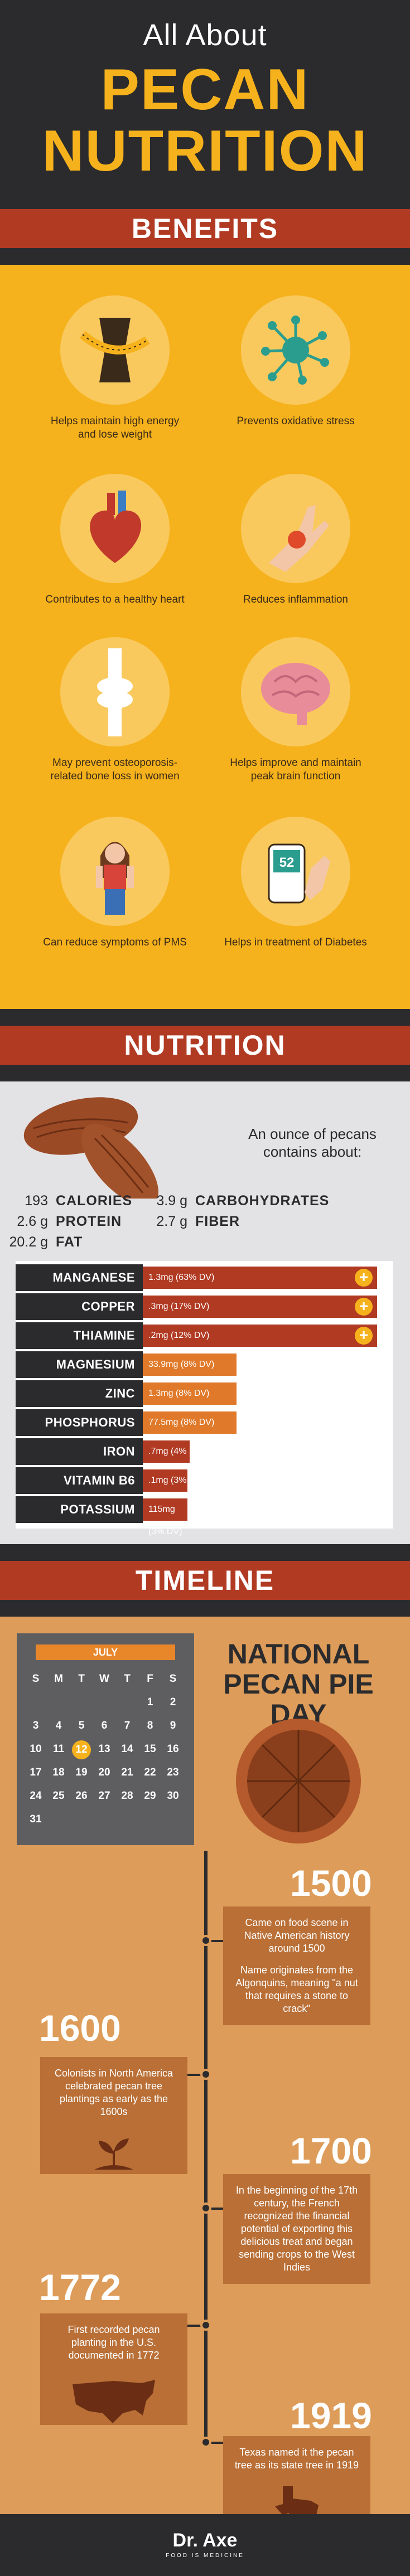  I want to click on mineral-bar: 77.5mg (8% DV), so click(190, 1423).